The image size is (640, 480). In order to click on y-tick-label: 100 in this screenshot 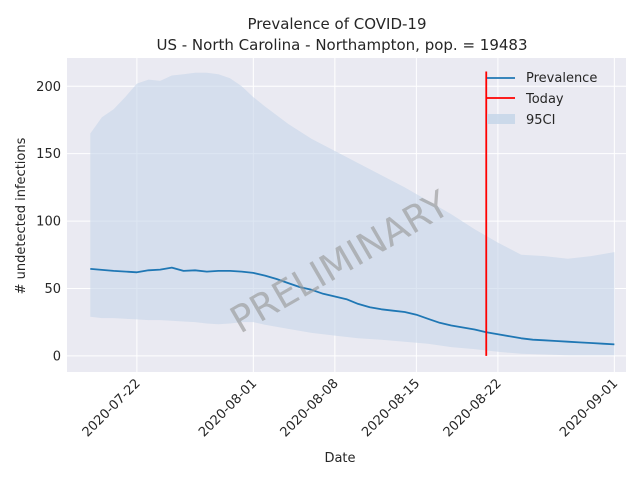, I will do `click(48, 222)`.